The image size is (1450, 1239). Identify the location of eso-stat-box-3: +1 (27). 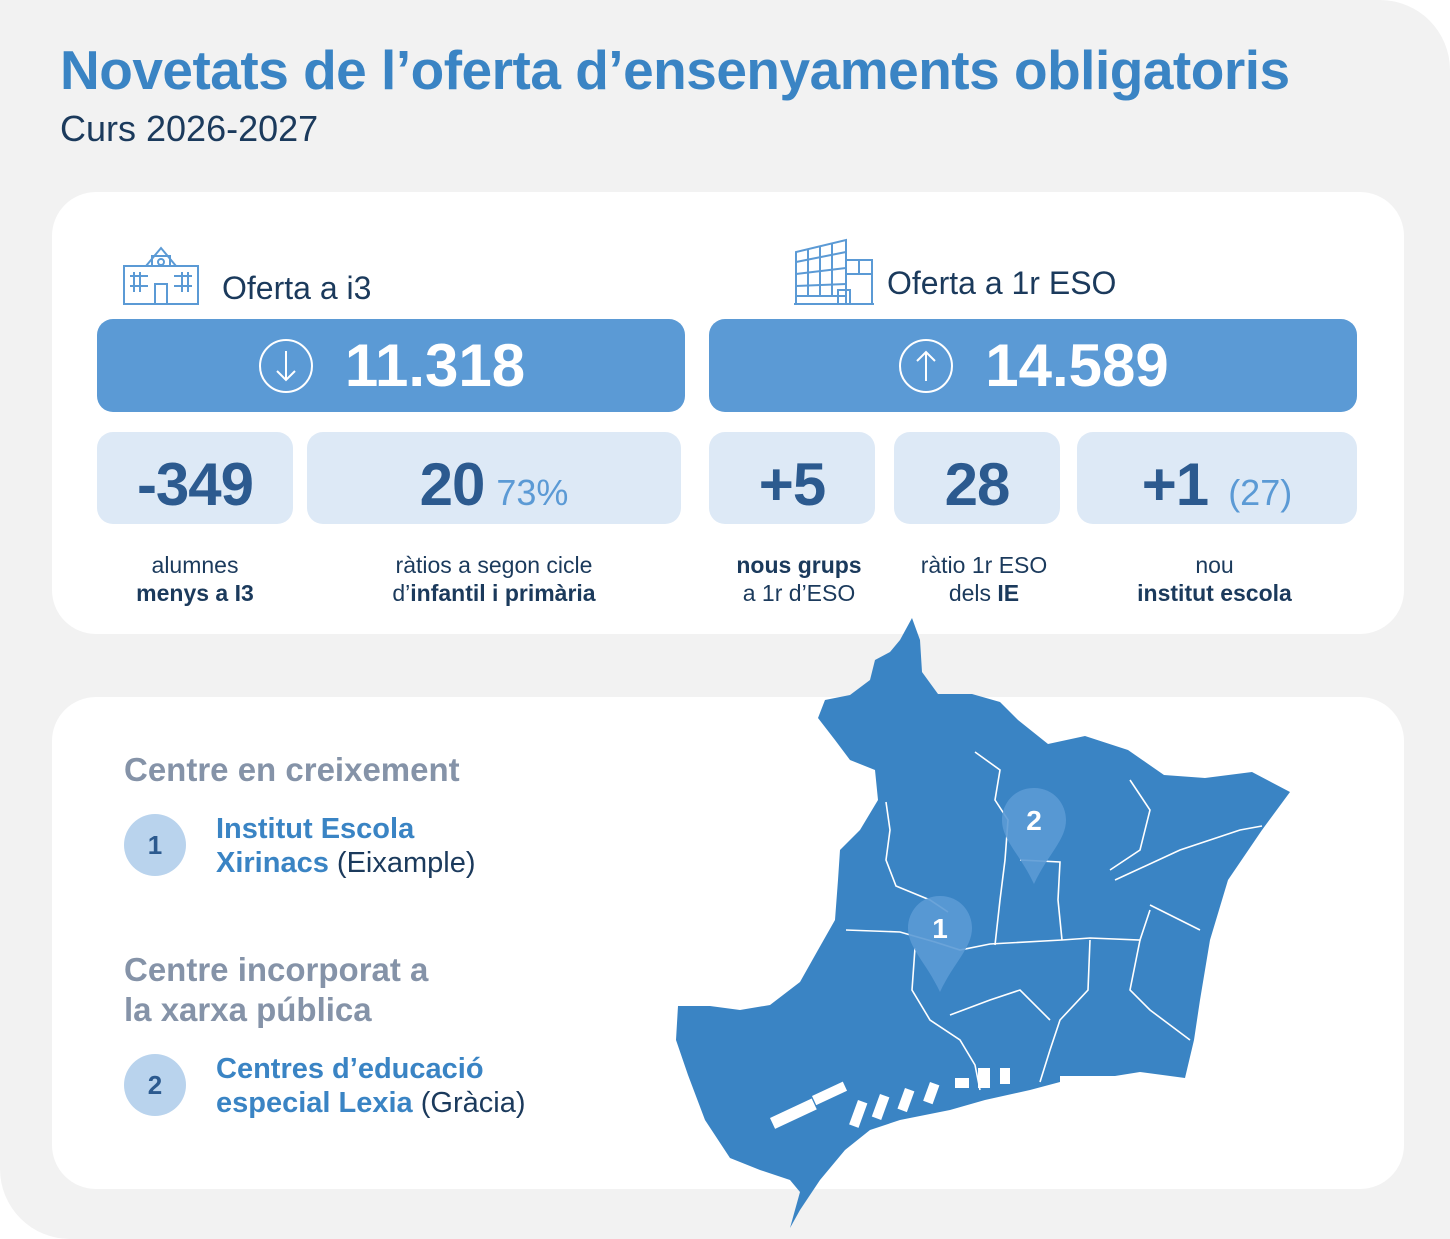
(1217, 478).